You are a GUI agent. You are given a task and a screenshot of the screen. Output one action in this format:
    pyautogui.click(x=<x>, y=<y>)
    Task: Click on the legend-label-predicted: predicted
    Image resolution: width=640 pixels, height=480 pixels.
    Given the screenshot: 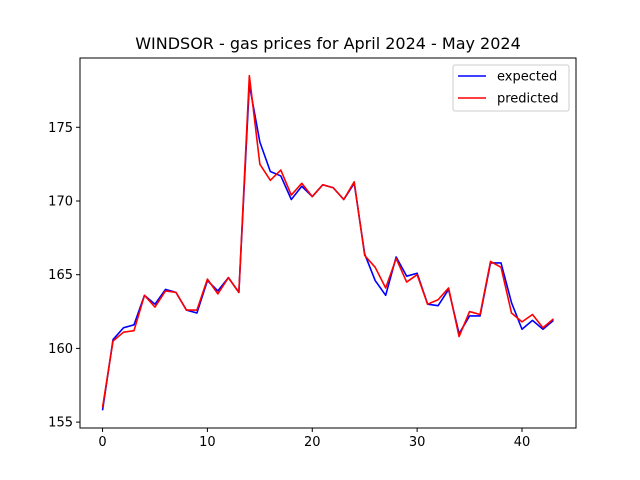 What is the action you would take?
    pyautogui.click(x=528, y=99)
    